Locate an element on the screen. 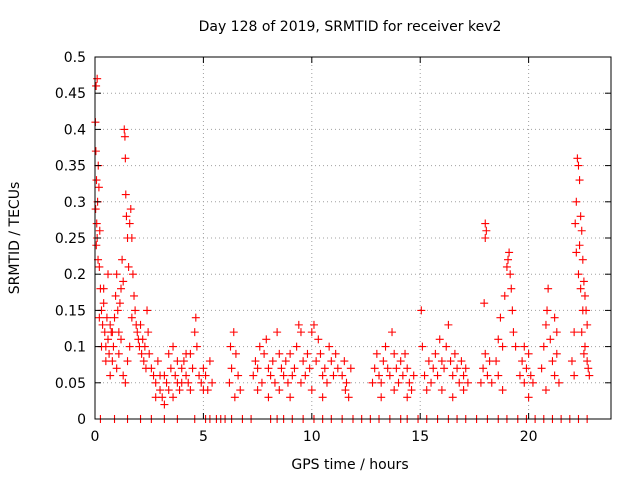 The image size is (640, 480). x-tick-label: 15 is located at coordinates (420, 437).